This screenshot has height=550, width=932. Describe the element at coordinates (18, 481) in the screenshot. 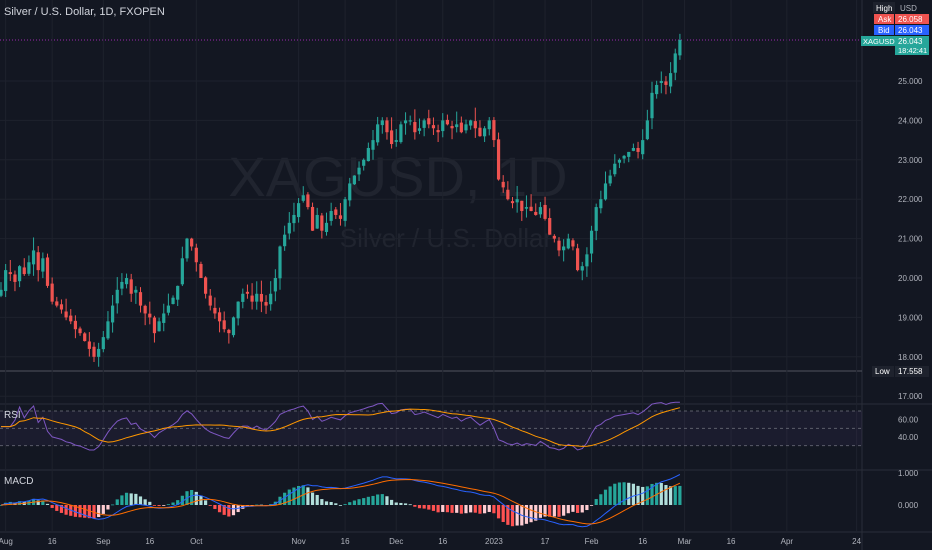

I see `macd-pane-label: MACD` at that location.